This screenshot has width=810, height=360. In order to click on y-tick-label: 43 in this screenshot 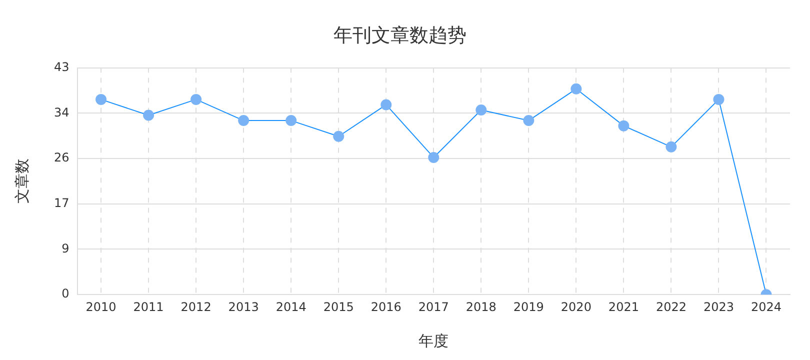, I will do `click(62, 67)`.